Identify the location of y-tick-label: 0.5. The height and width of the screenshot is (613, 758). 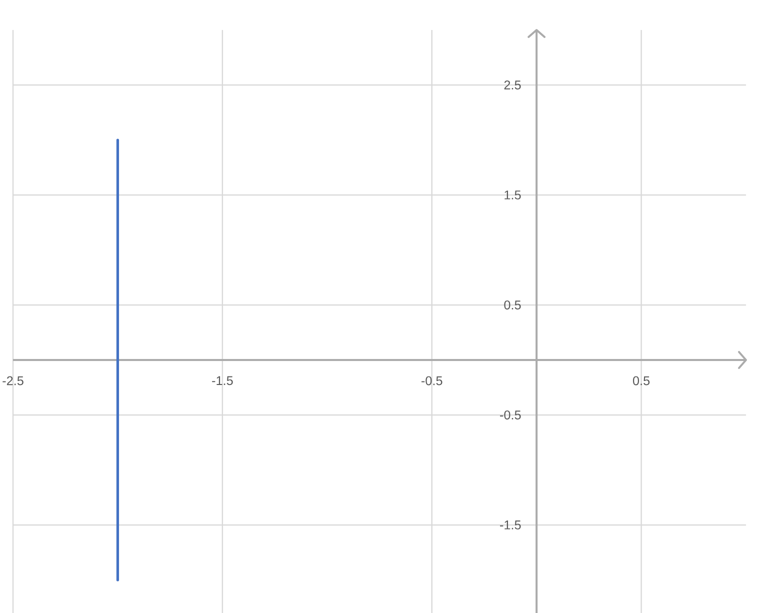
(512, 305).